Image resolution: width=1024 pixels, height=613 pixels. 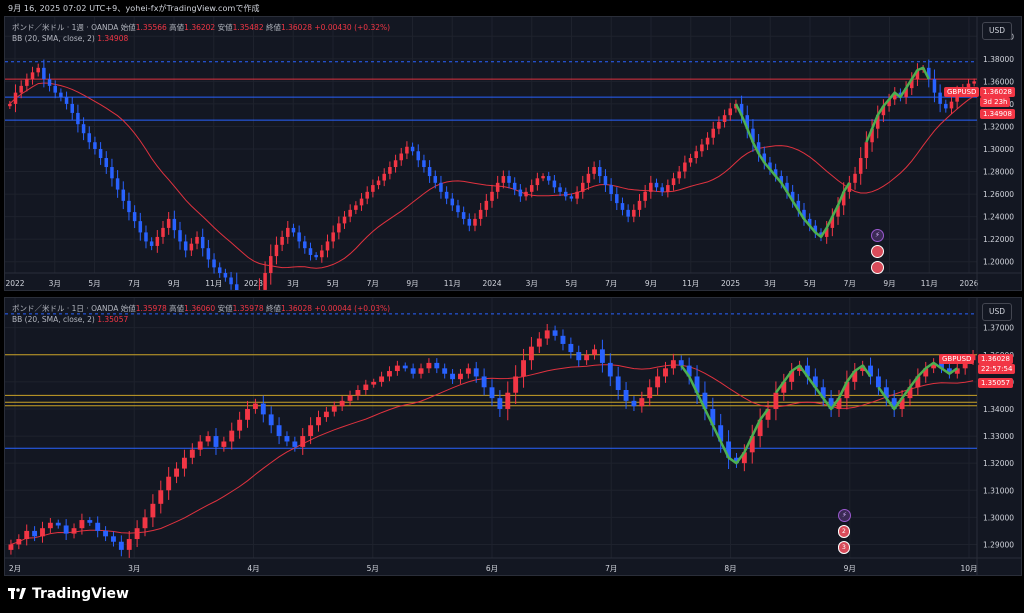 I want to click on x-axis-tick-label: 2023, so click(x=253, y=283).